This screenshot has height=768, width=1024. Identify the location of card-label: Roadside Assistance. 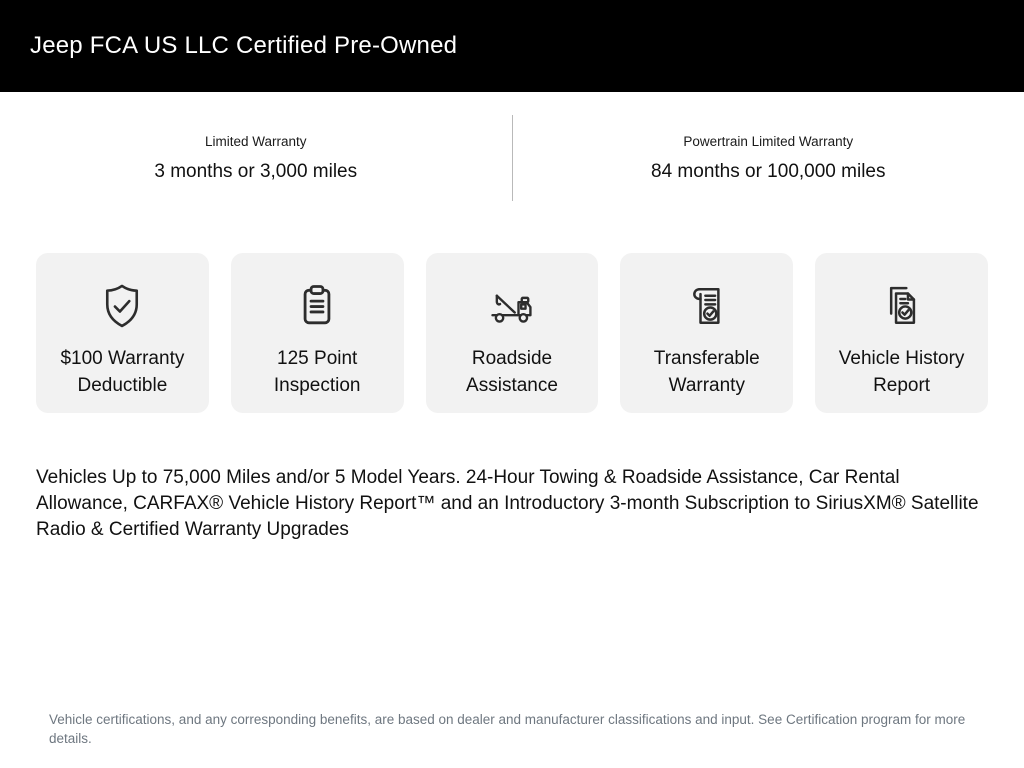
(512, 372).